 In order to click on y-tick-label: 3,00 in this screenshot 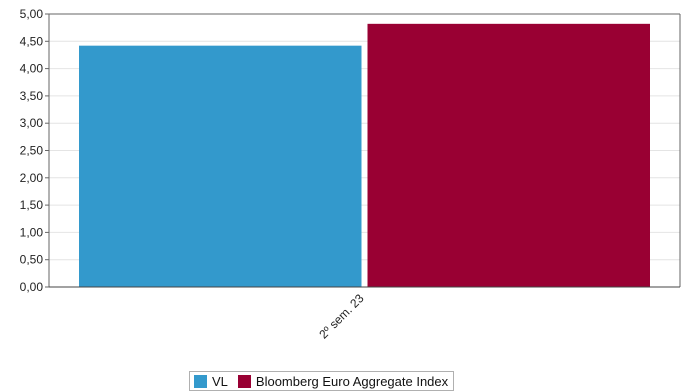, I will do `click(32, 123)`.